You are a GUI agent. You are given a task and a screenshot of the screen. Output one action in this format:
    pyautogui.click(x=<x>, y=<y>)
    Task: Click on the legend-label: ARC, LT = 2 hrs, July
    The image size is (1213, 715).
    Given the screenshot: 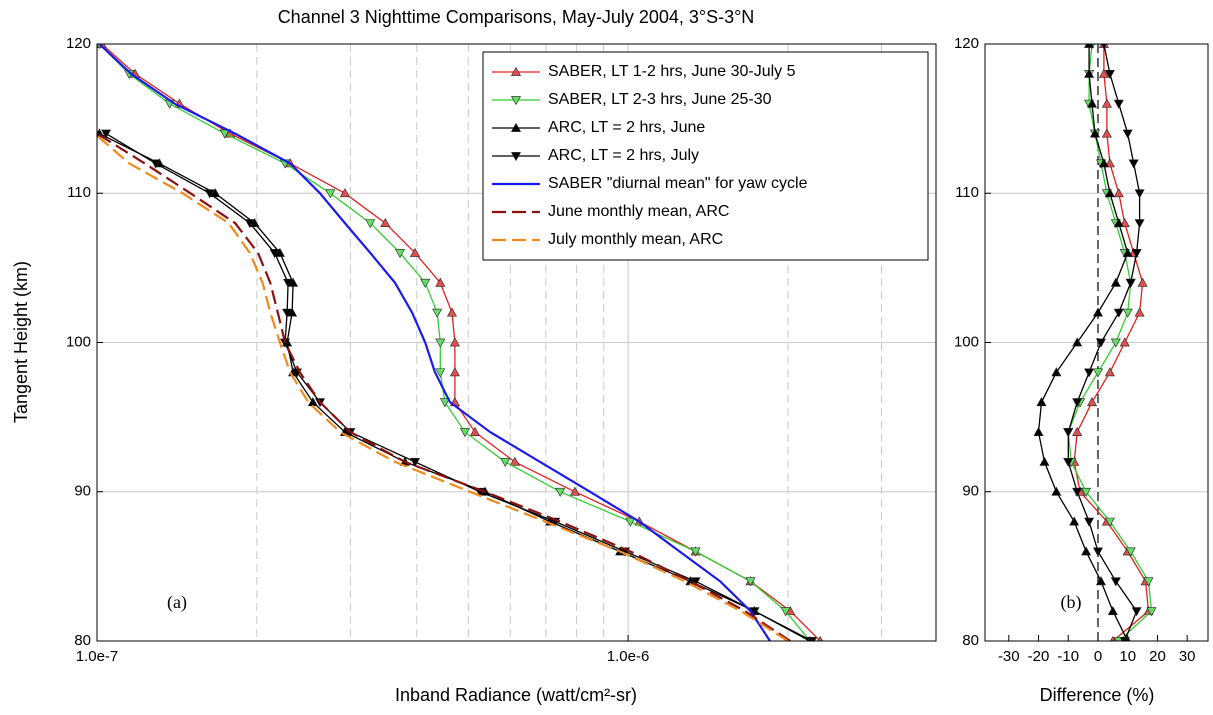 What is the action you would take?
    pyautogui.click(x=623, y=155)
    